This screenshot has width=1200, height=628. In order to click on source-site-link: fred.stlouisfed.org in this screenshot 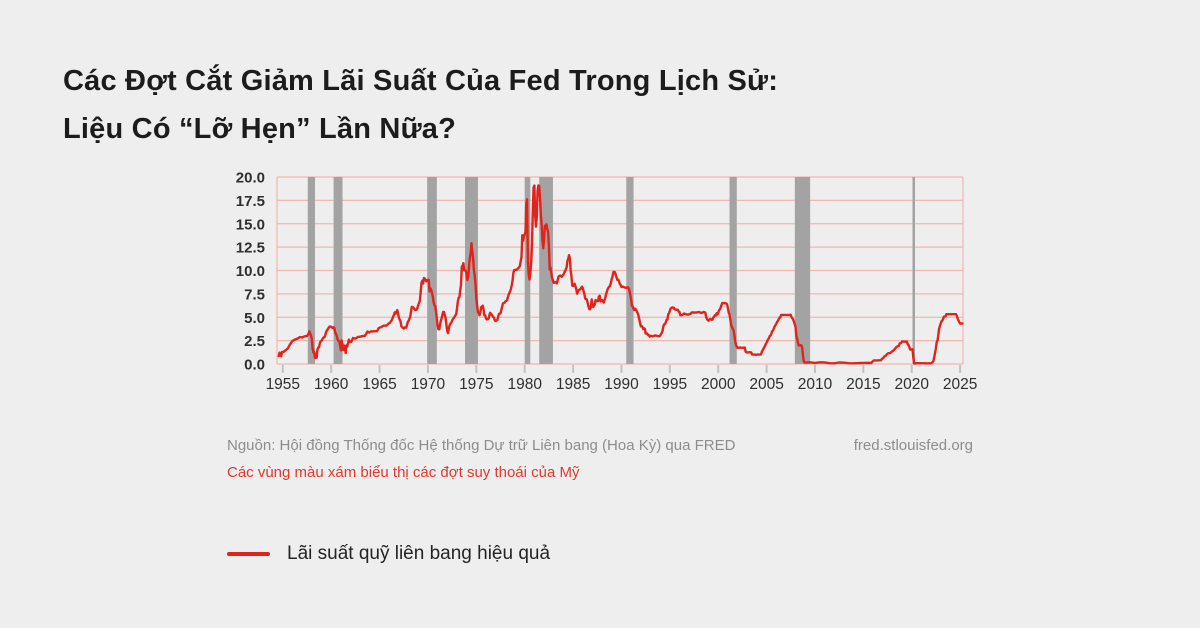, I will do `click(913, 445)`.